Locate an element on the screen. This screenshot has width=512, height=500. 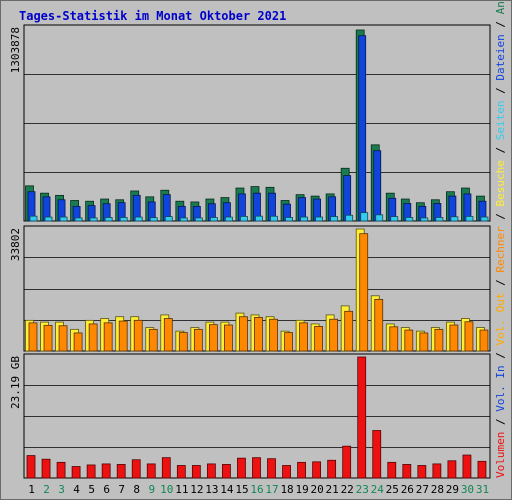
x-tick-label: 25 is located at coordinates (392, 489).